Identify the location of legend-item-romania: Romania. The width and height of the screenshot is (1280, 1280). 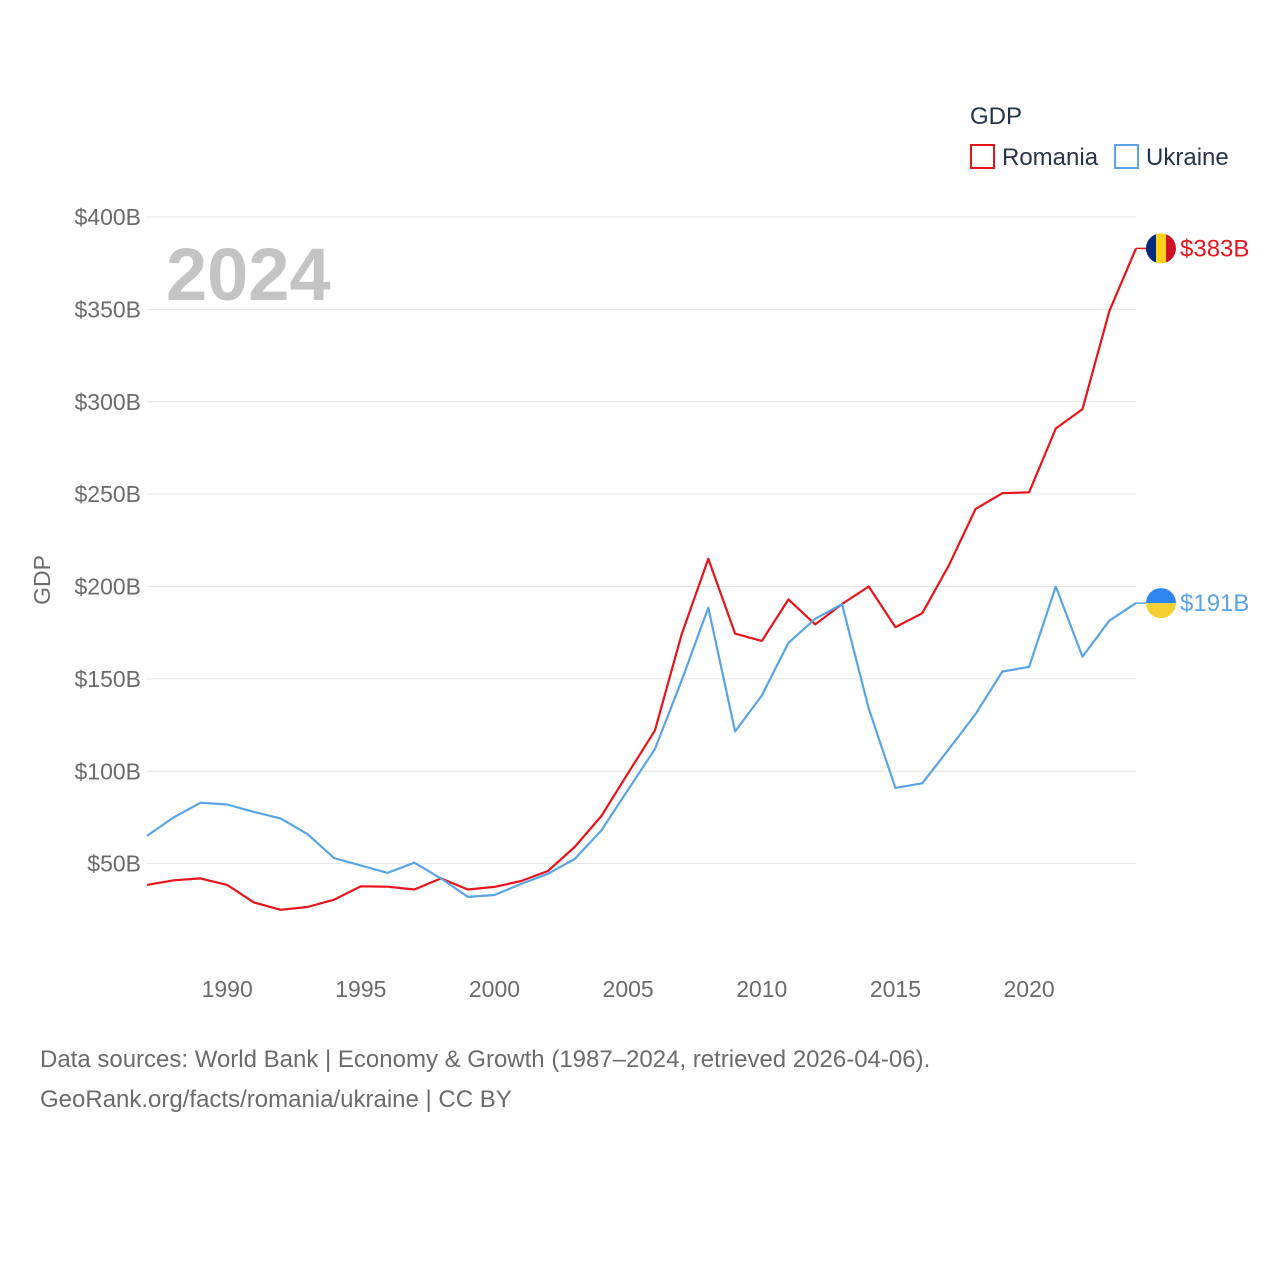
(1034, 157).